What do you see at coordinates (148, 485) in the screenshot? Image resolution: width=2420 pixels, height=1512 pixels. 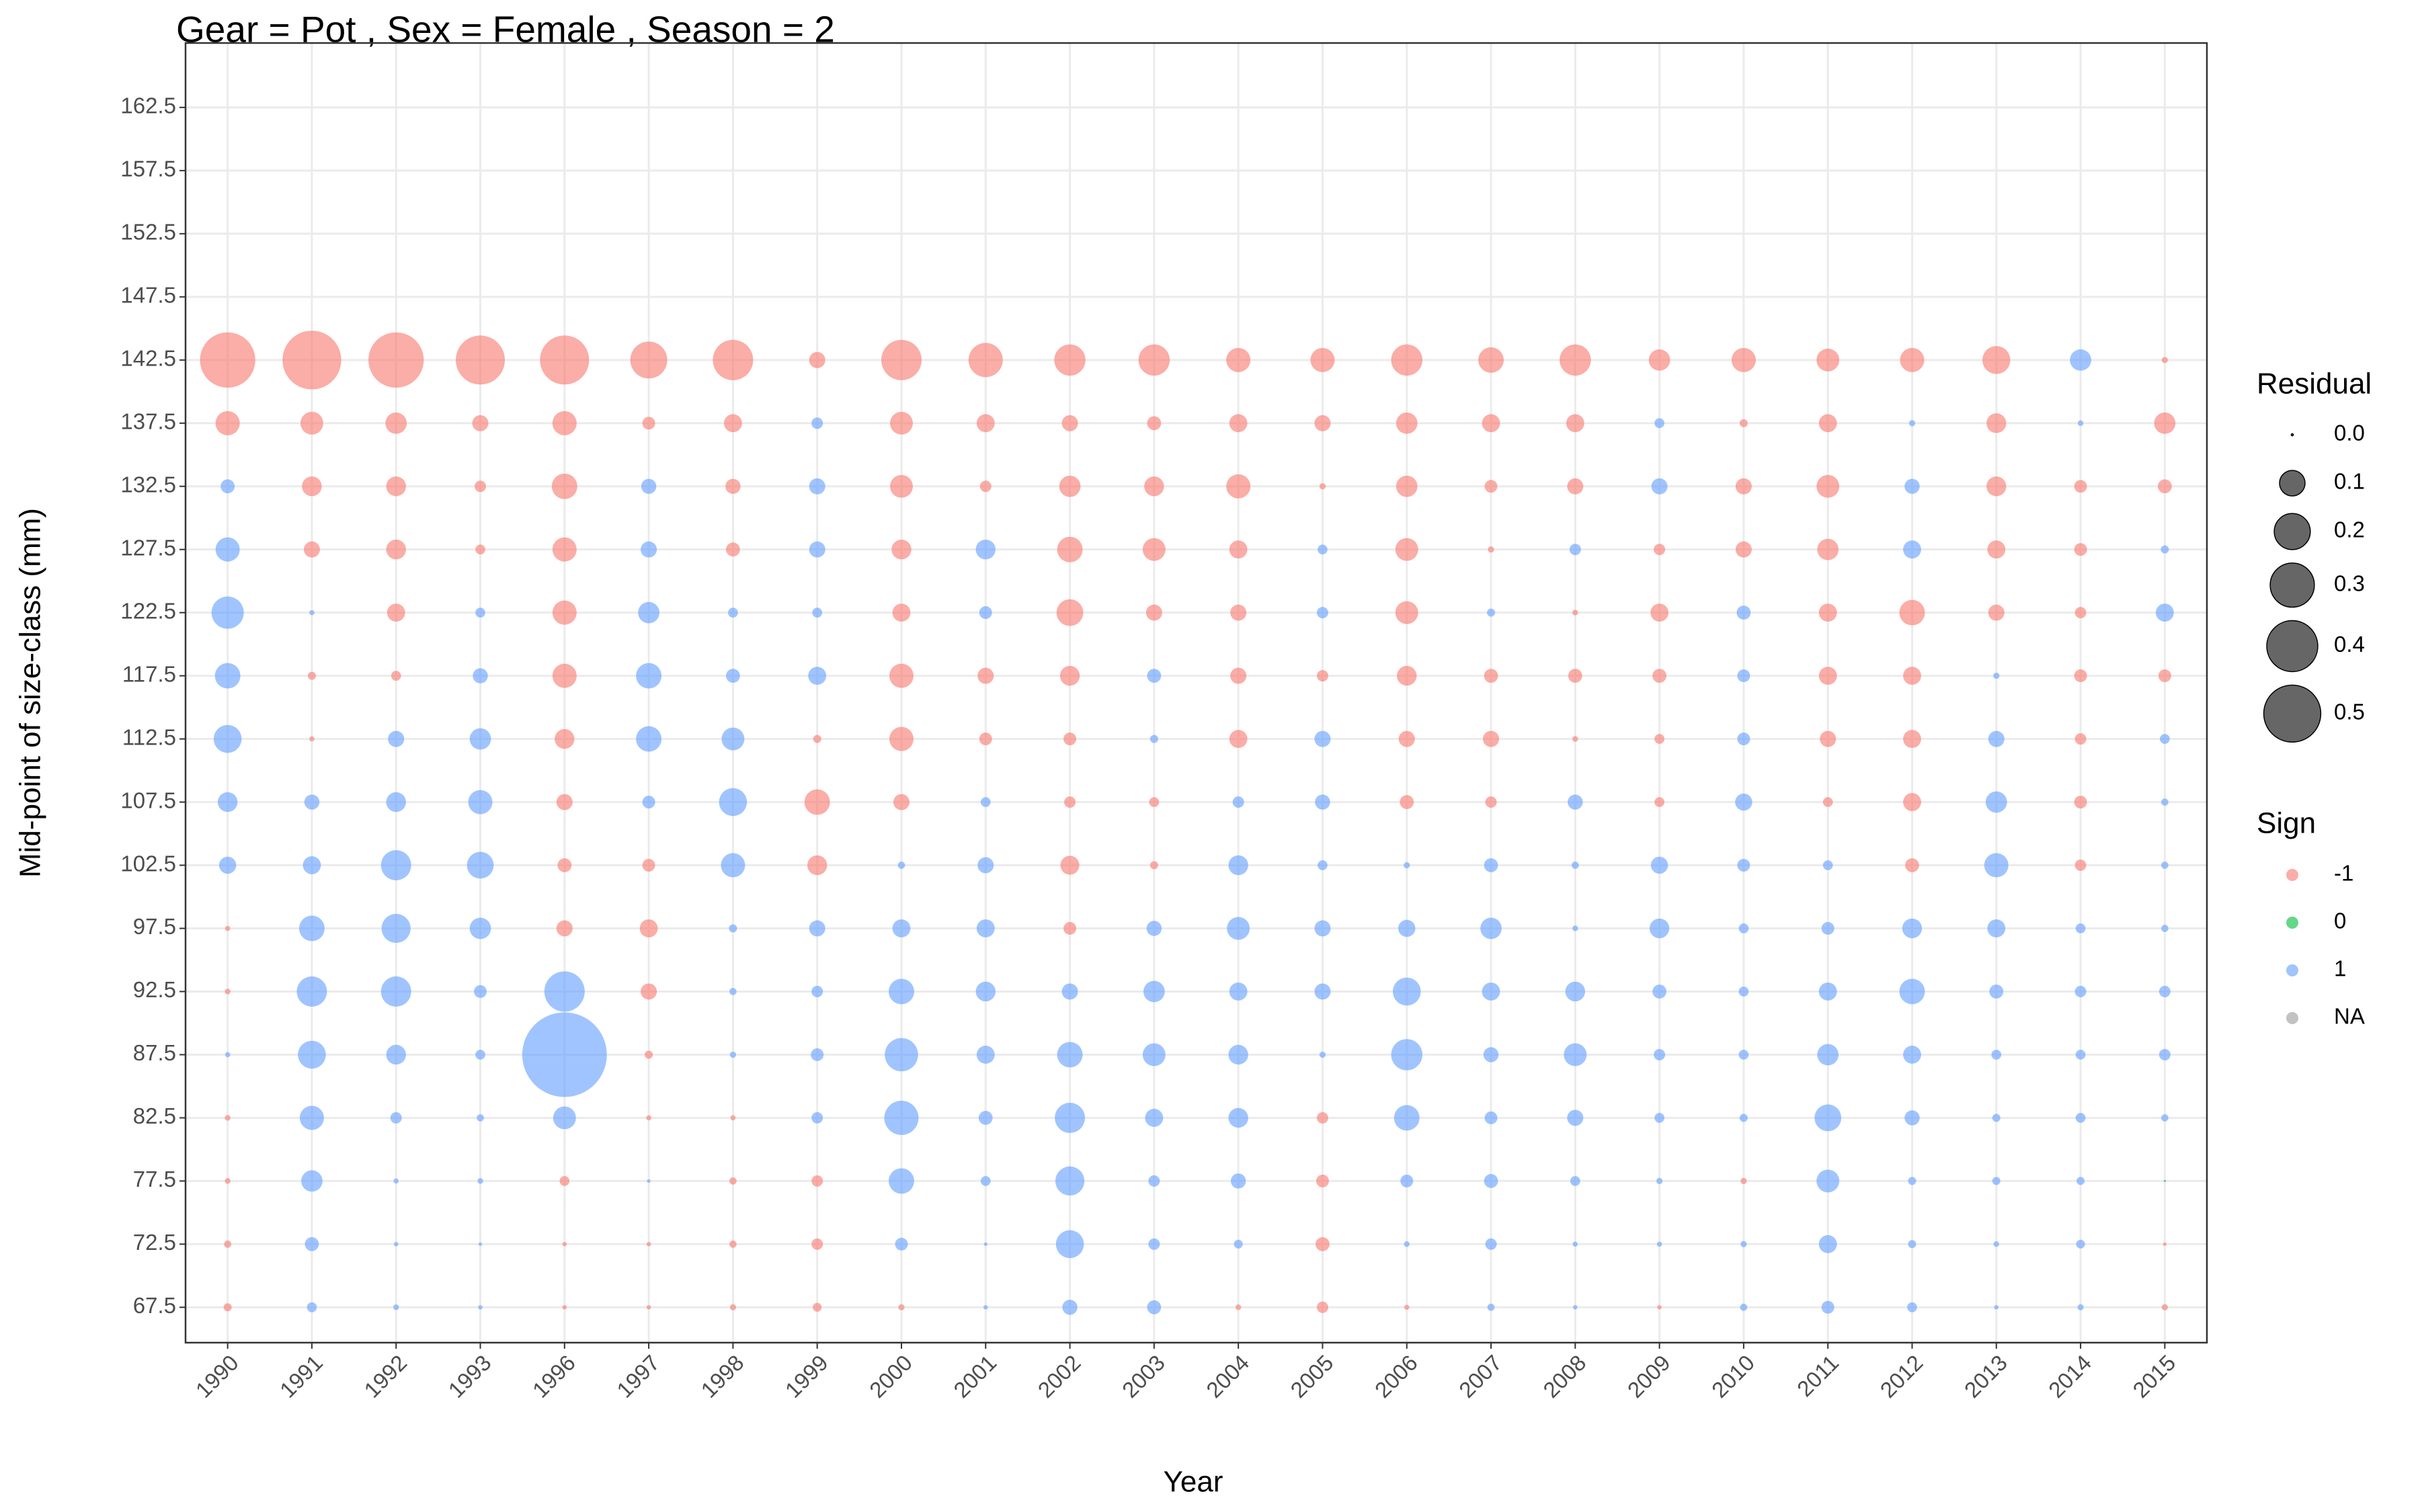 I see `y-tick-label: 132.5` at bounding box center [148, 485].